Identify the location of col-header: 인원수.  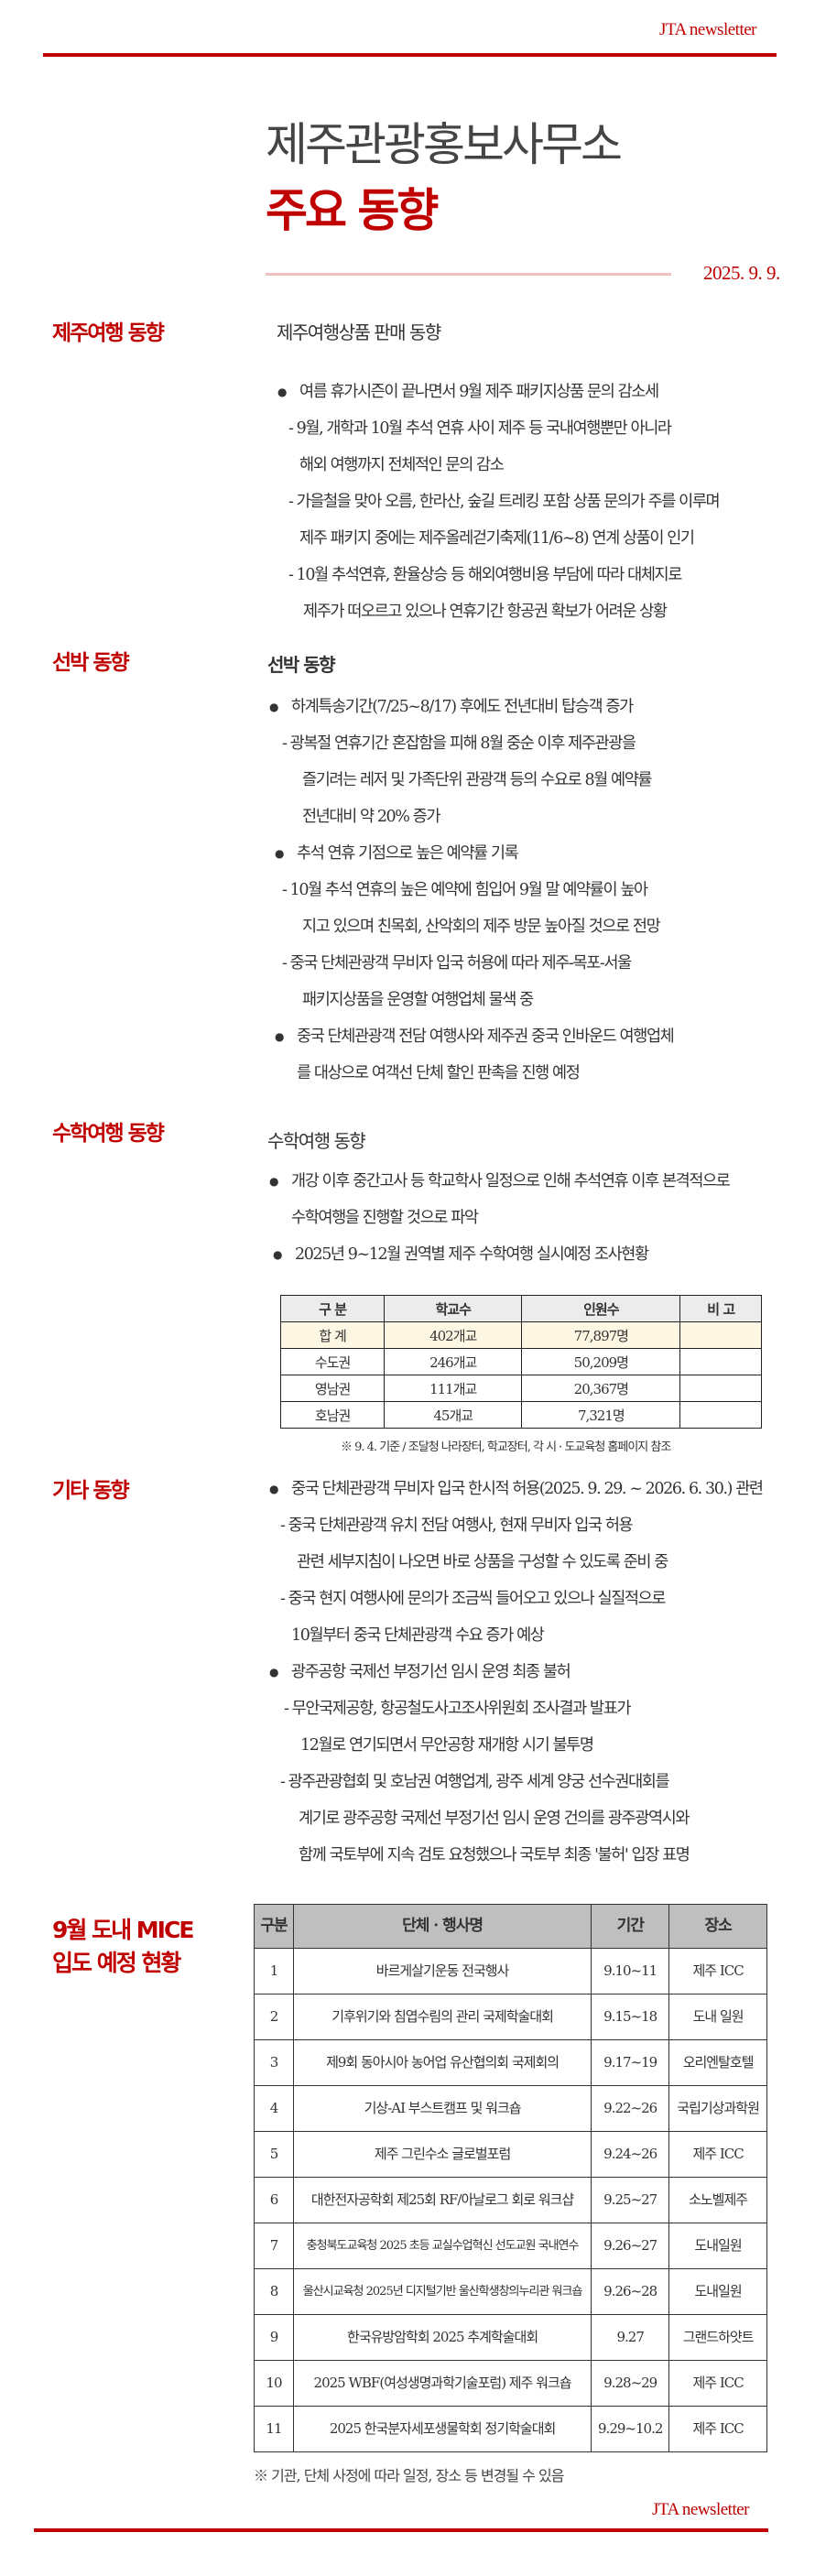
(601, 1308).